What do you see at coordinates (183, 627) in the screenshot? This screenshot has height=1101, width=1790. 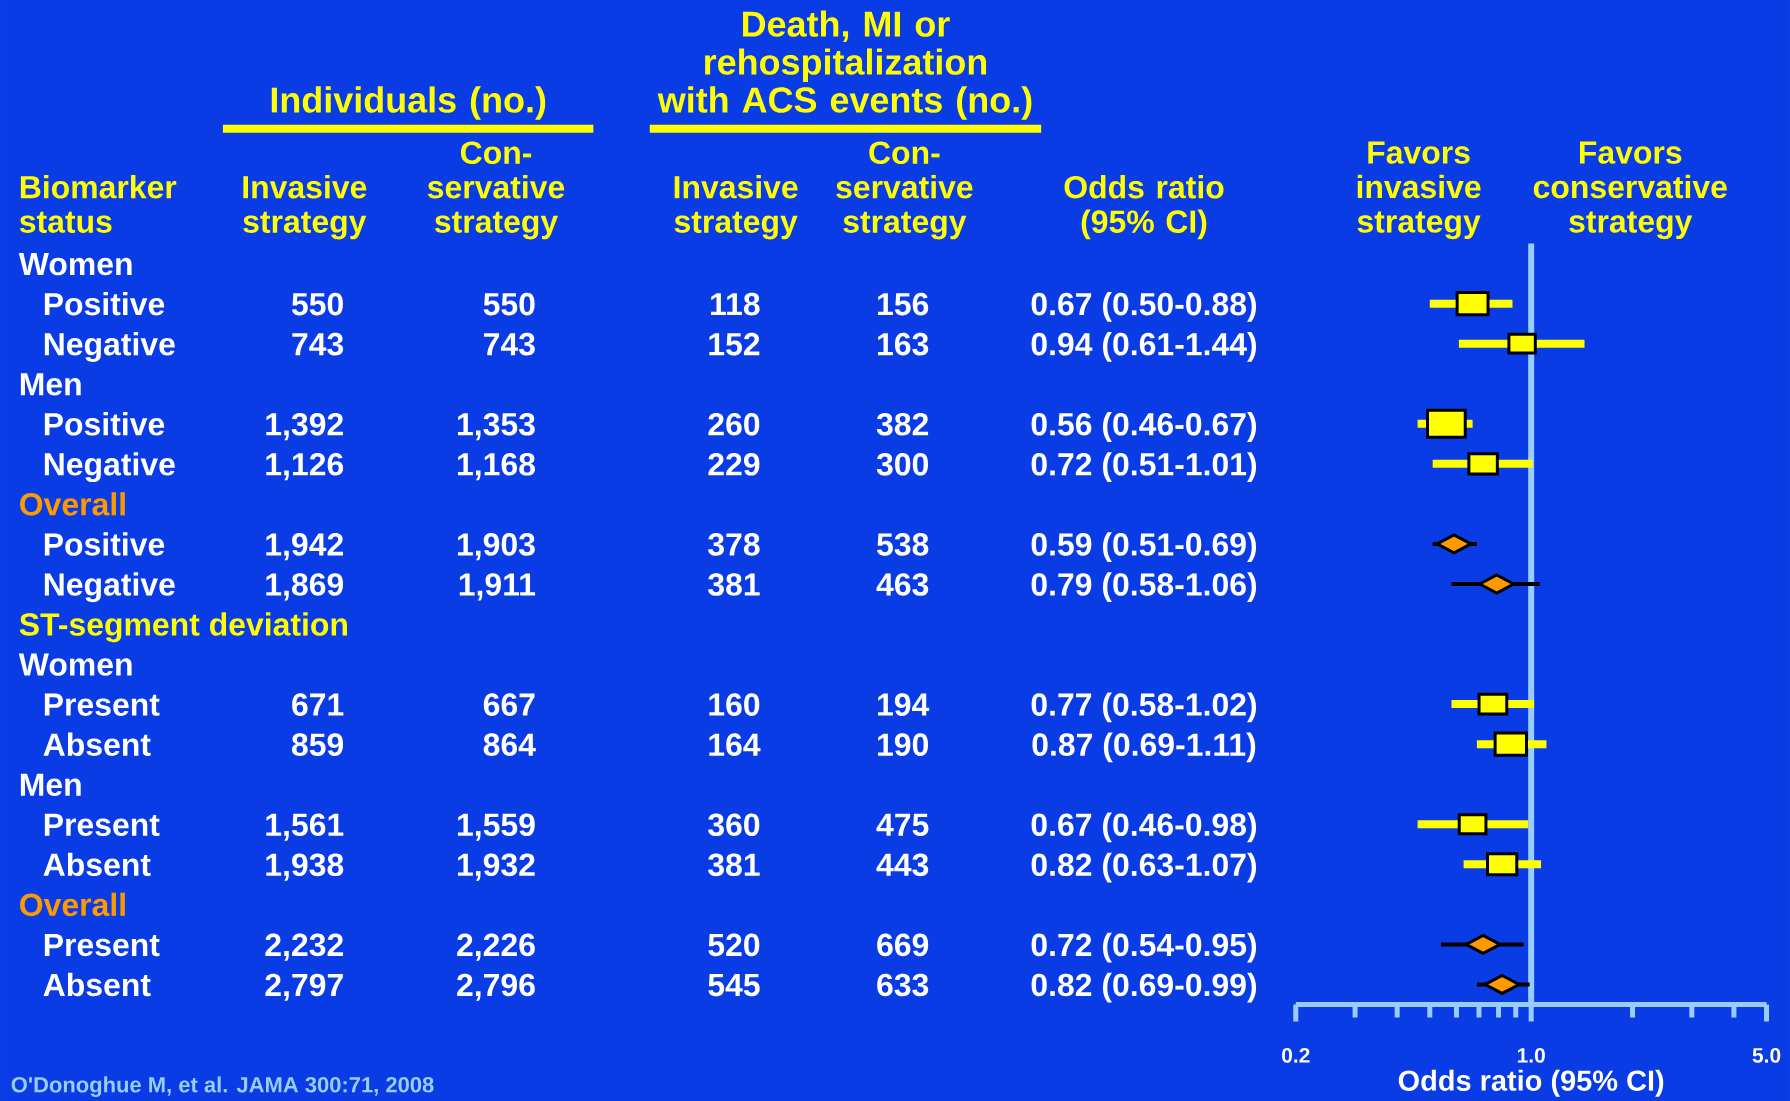 I see `category-label: ST-segment deviation` at bounding box center [183, 627].